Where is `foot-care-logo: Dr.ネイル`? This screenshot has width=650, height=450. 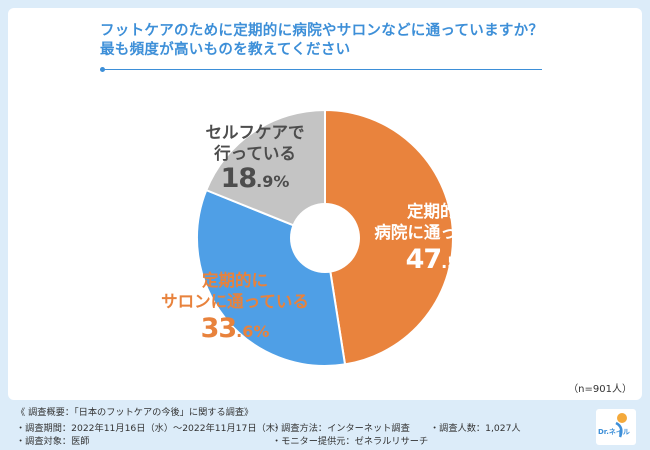 foot-care-logo: Dr.ネイル is located at coordinates (616, 427).